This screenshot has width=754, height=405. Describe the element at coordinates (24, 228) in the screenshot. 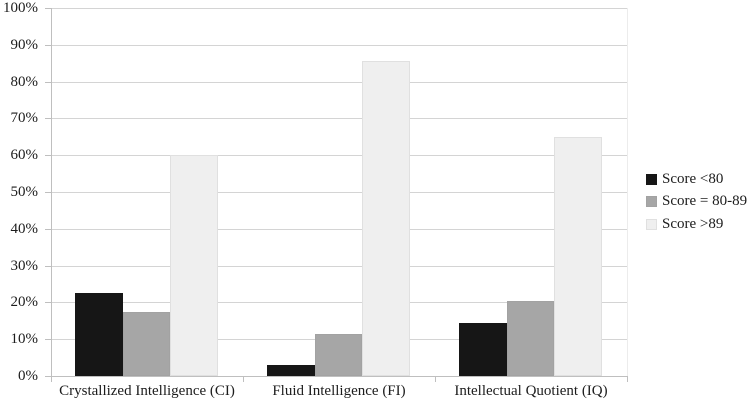

I see `y-axis-tick-label: 40%` at that location.